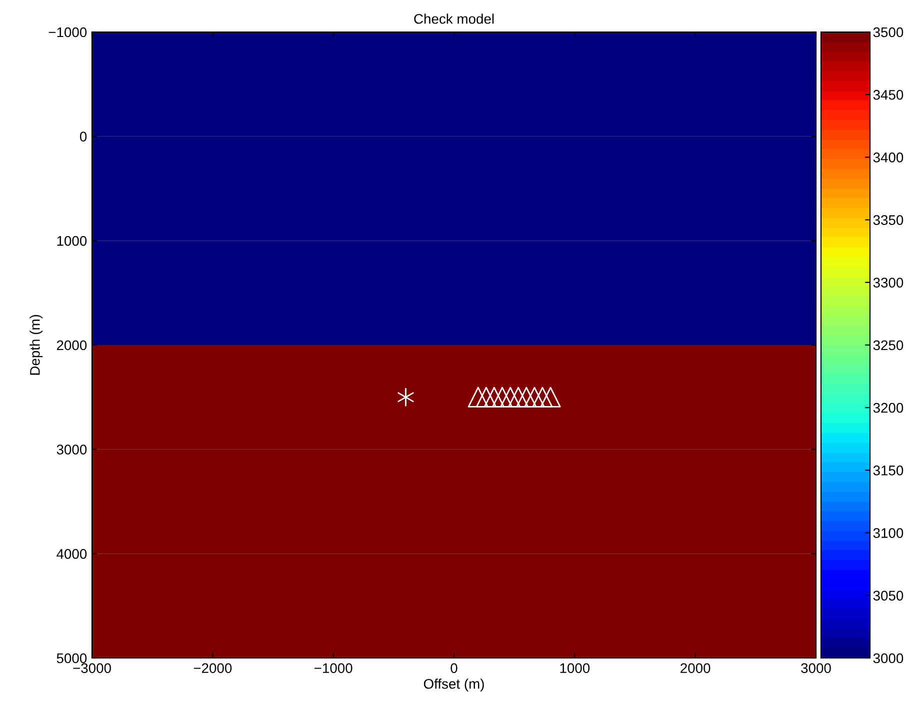 This screenshot has width=906, height=711. I want to click on x-tick-label: −2000, so click(213, 668).